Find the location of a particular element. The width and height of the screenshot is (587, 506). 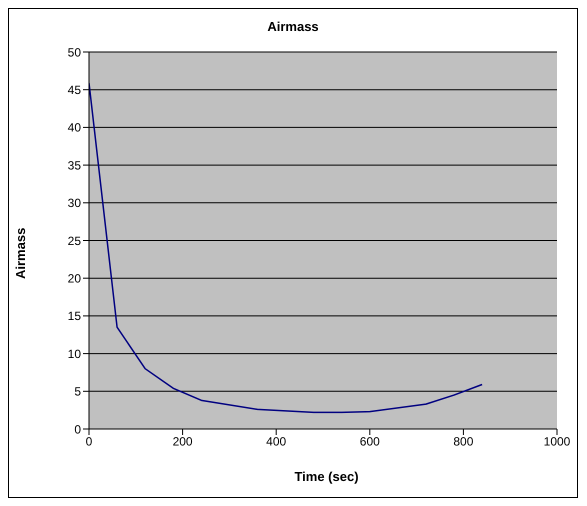

y-tick-label: 30 is located at coordinates (75, 203).